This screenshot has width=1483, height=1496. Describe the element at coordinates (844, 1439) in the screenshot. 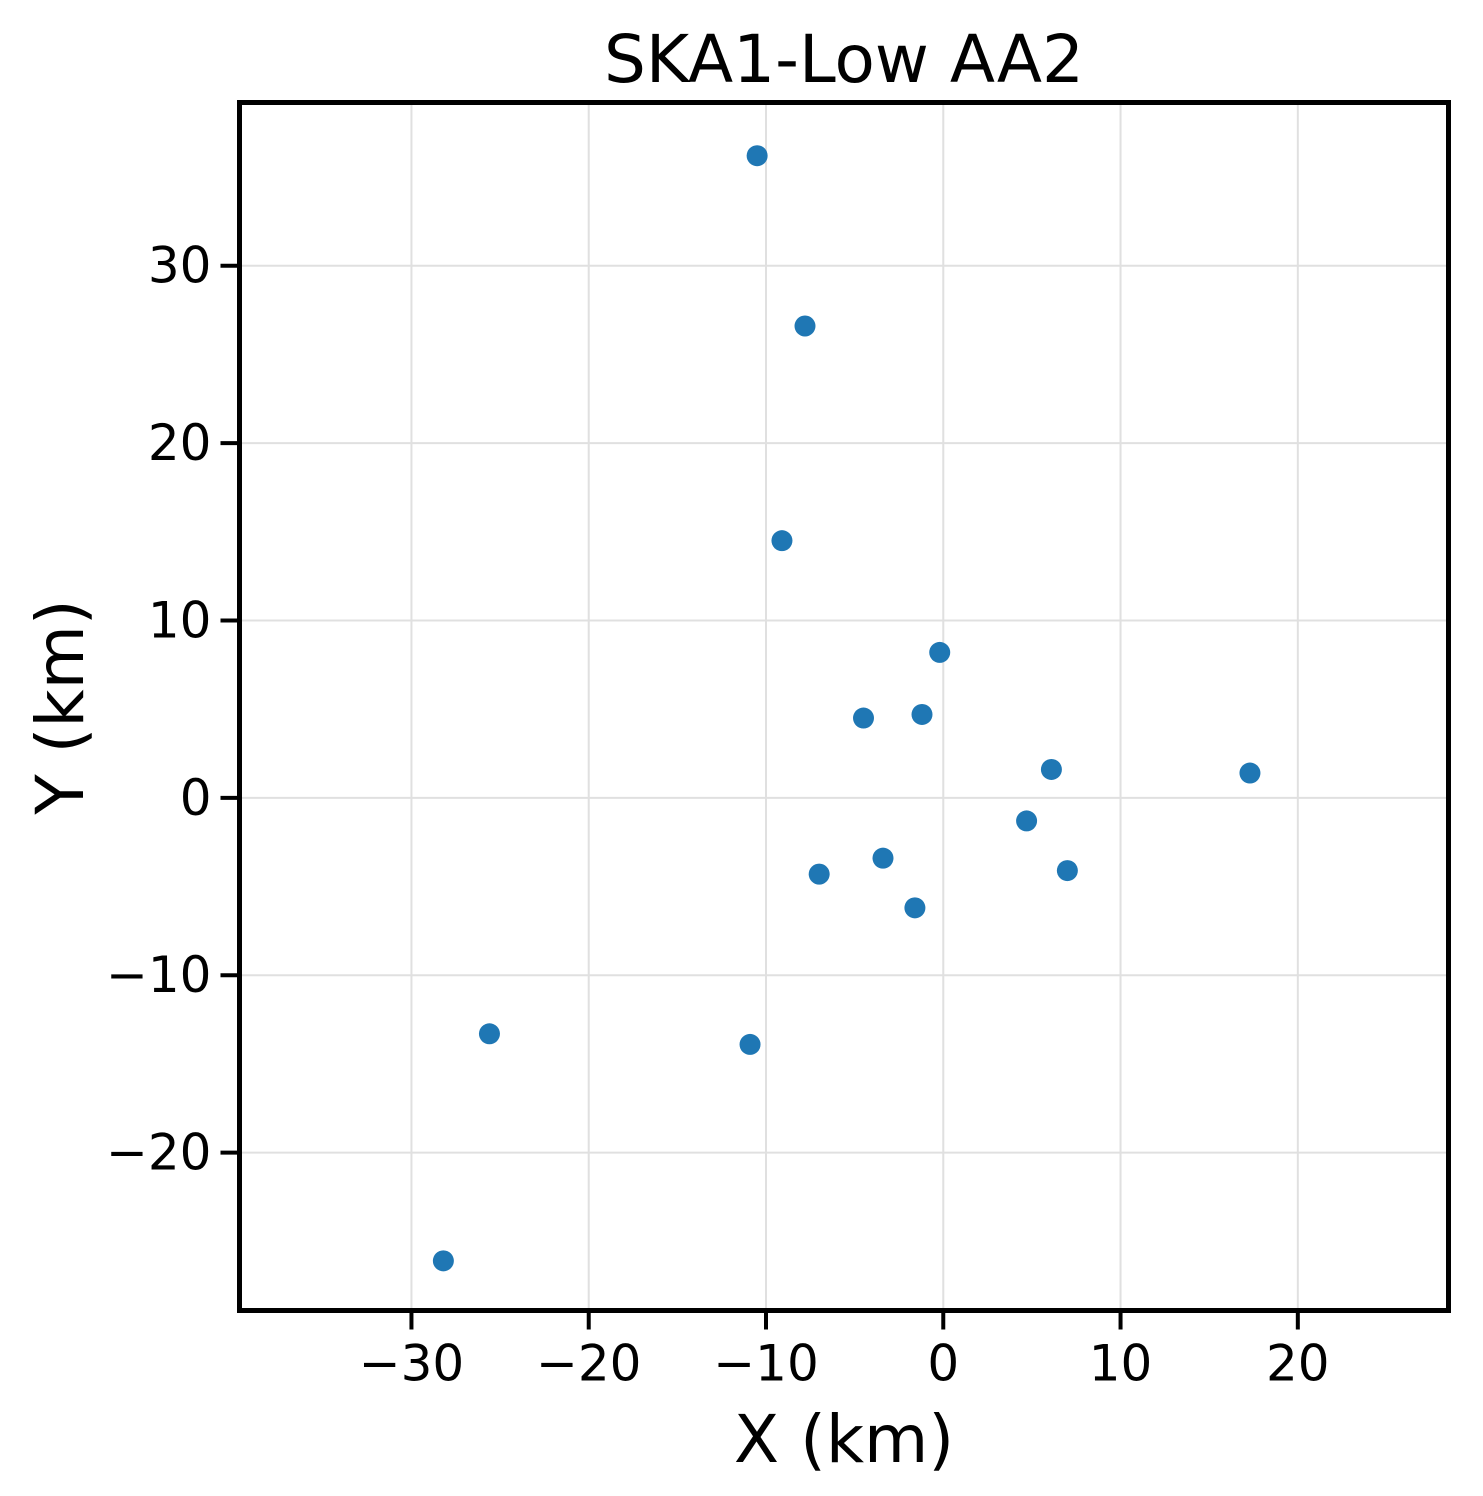

I see `x-axis-label: X (km)` at that location.